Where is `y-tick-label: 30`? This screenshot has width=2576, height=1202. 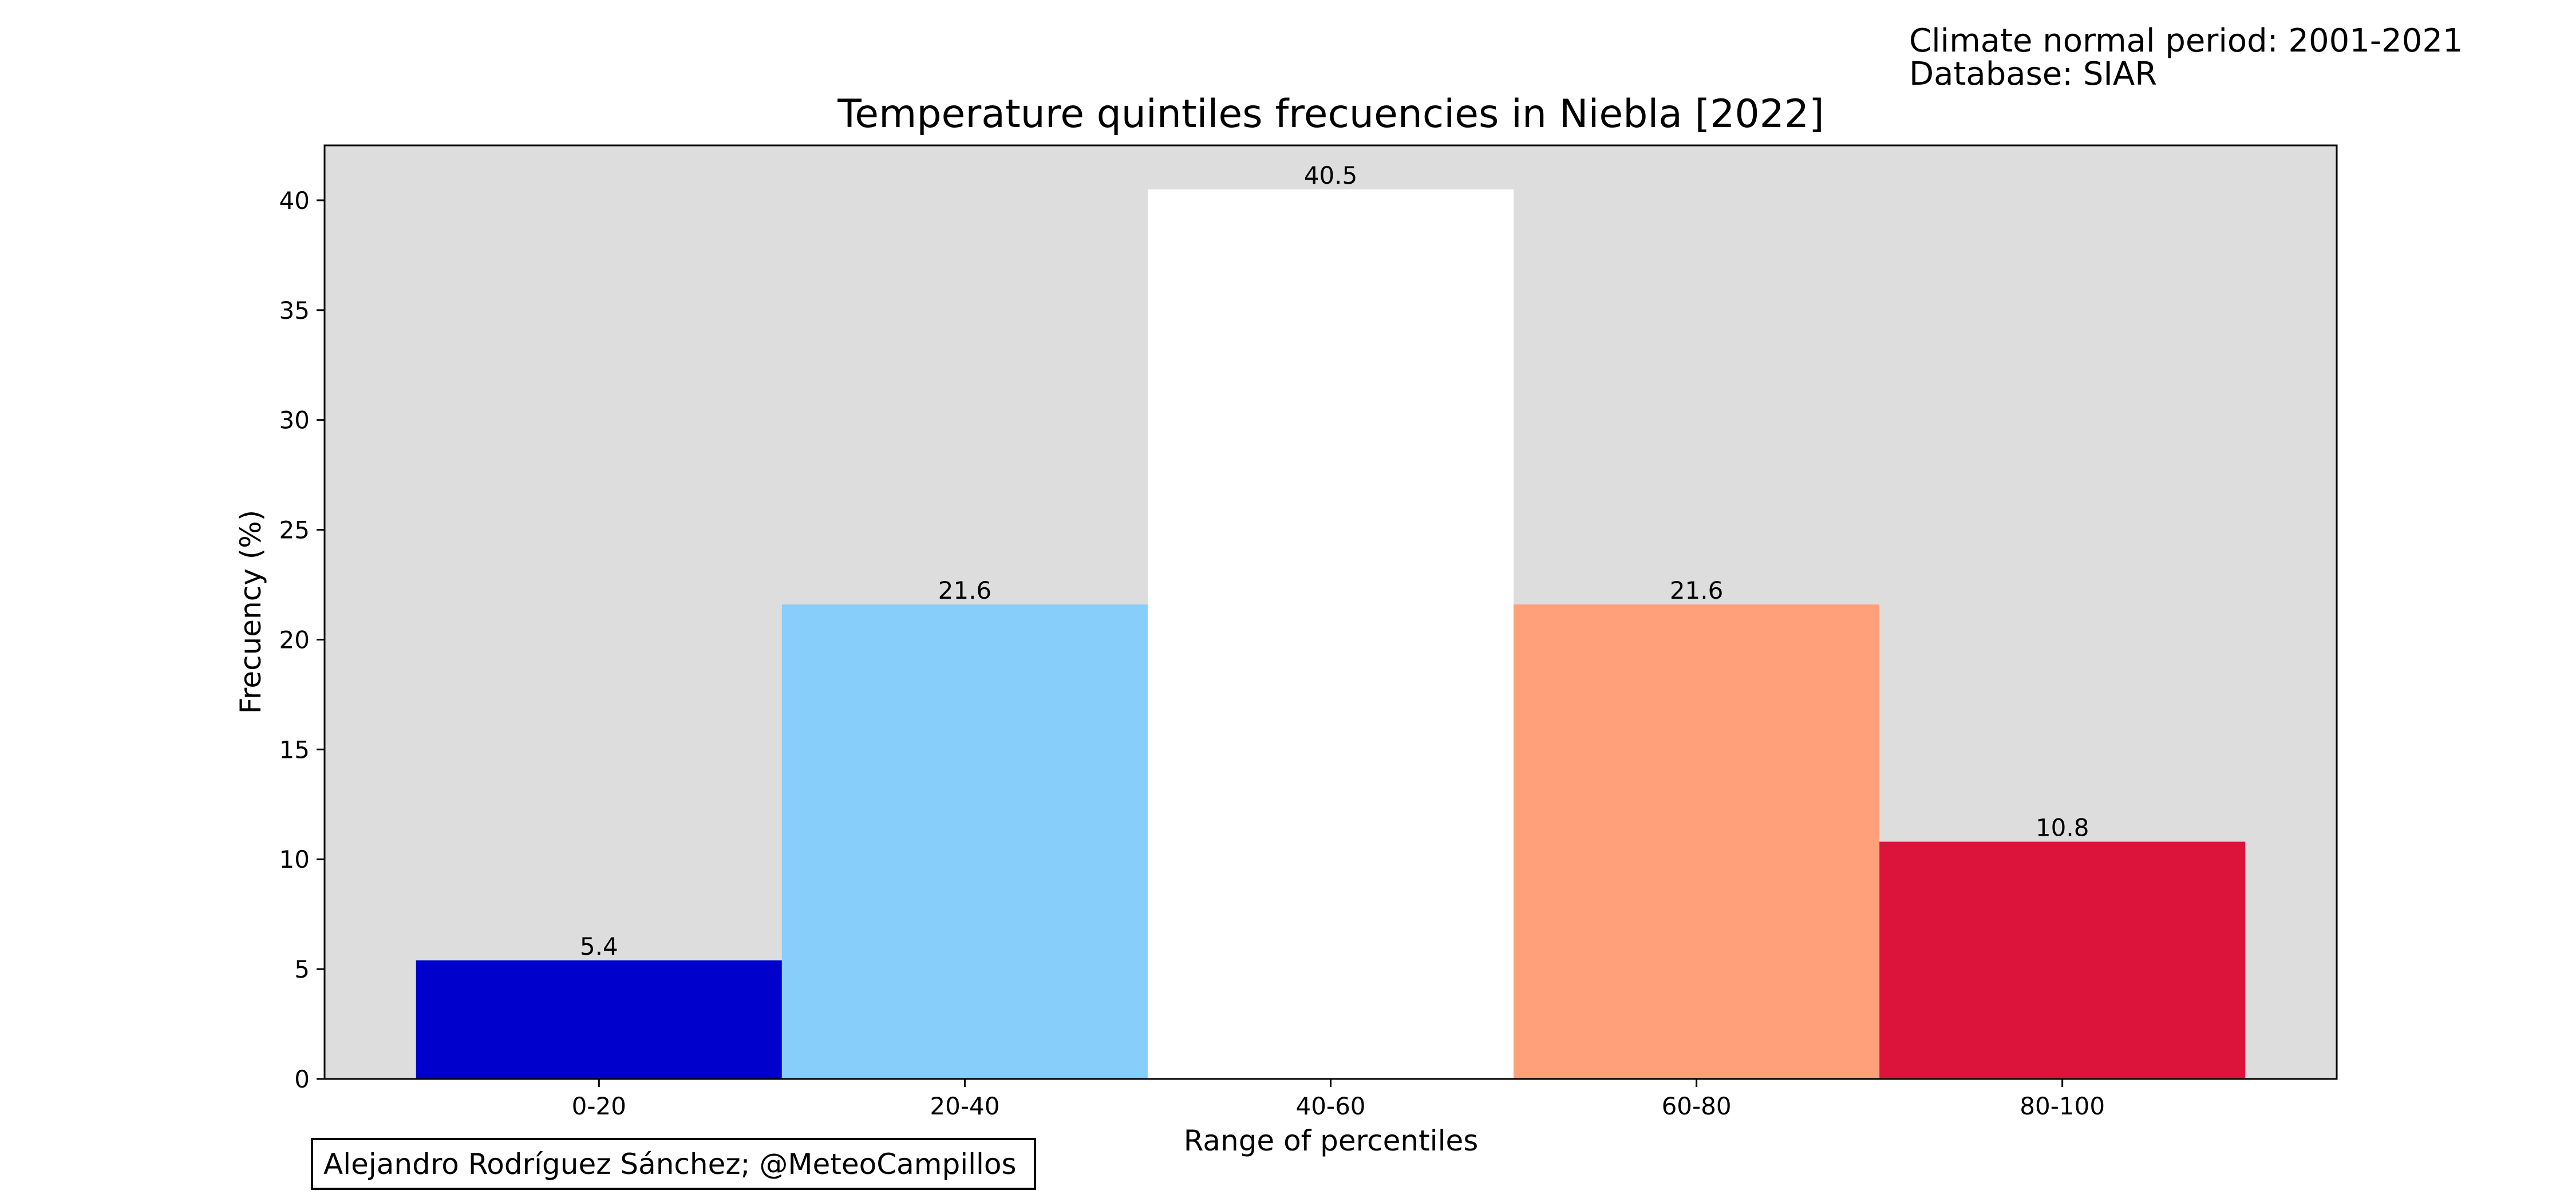
y-tick-label: 30 is located at coordinates (294, 420).